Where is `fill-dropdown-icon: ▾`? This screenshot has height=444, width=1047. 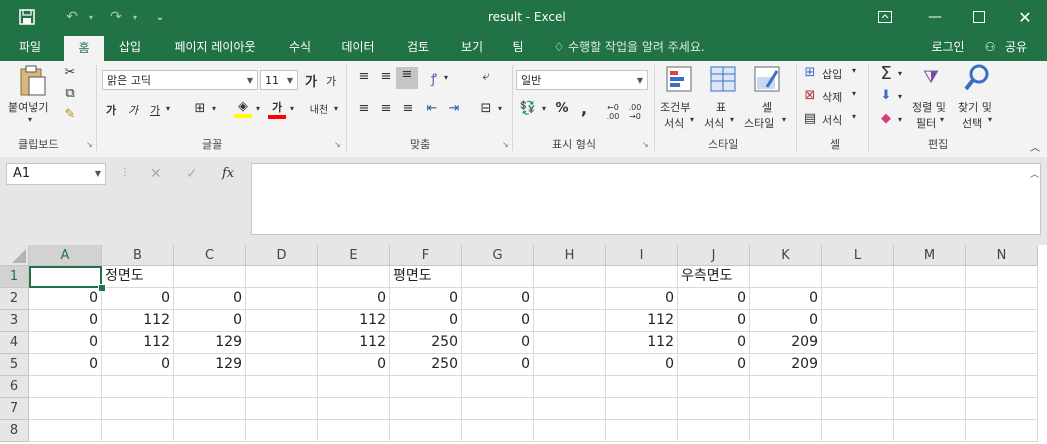
fill-dropdown-icon: ▾ is located at coordinates (899, 96).